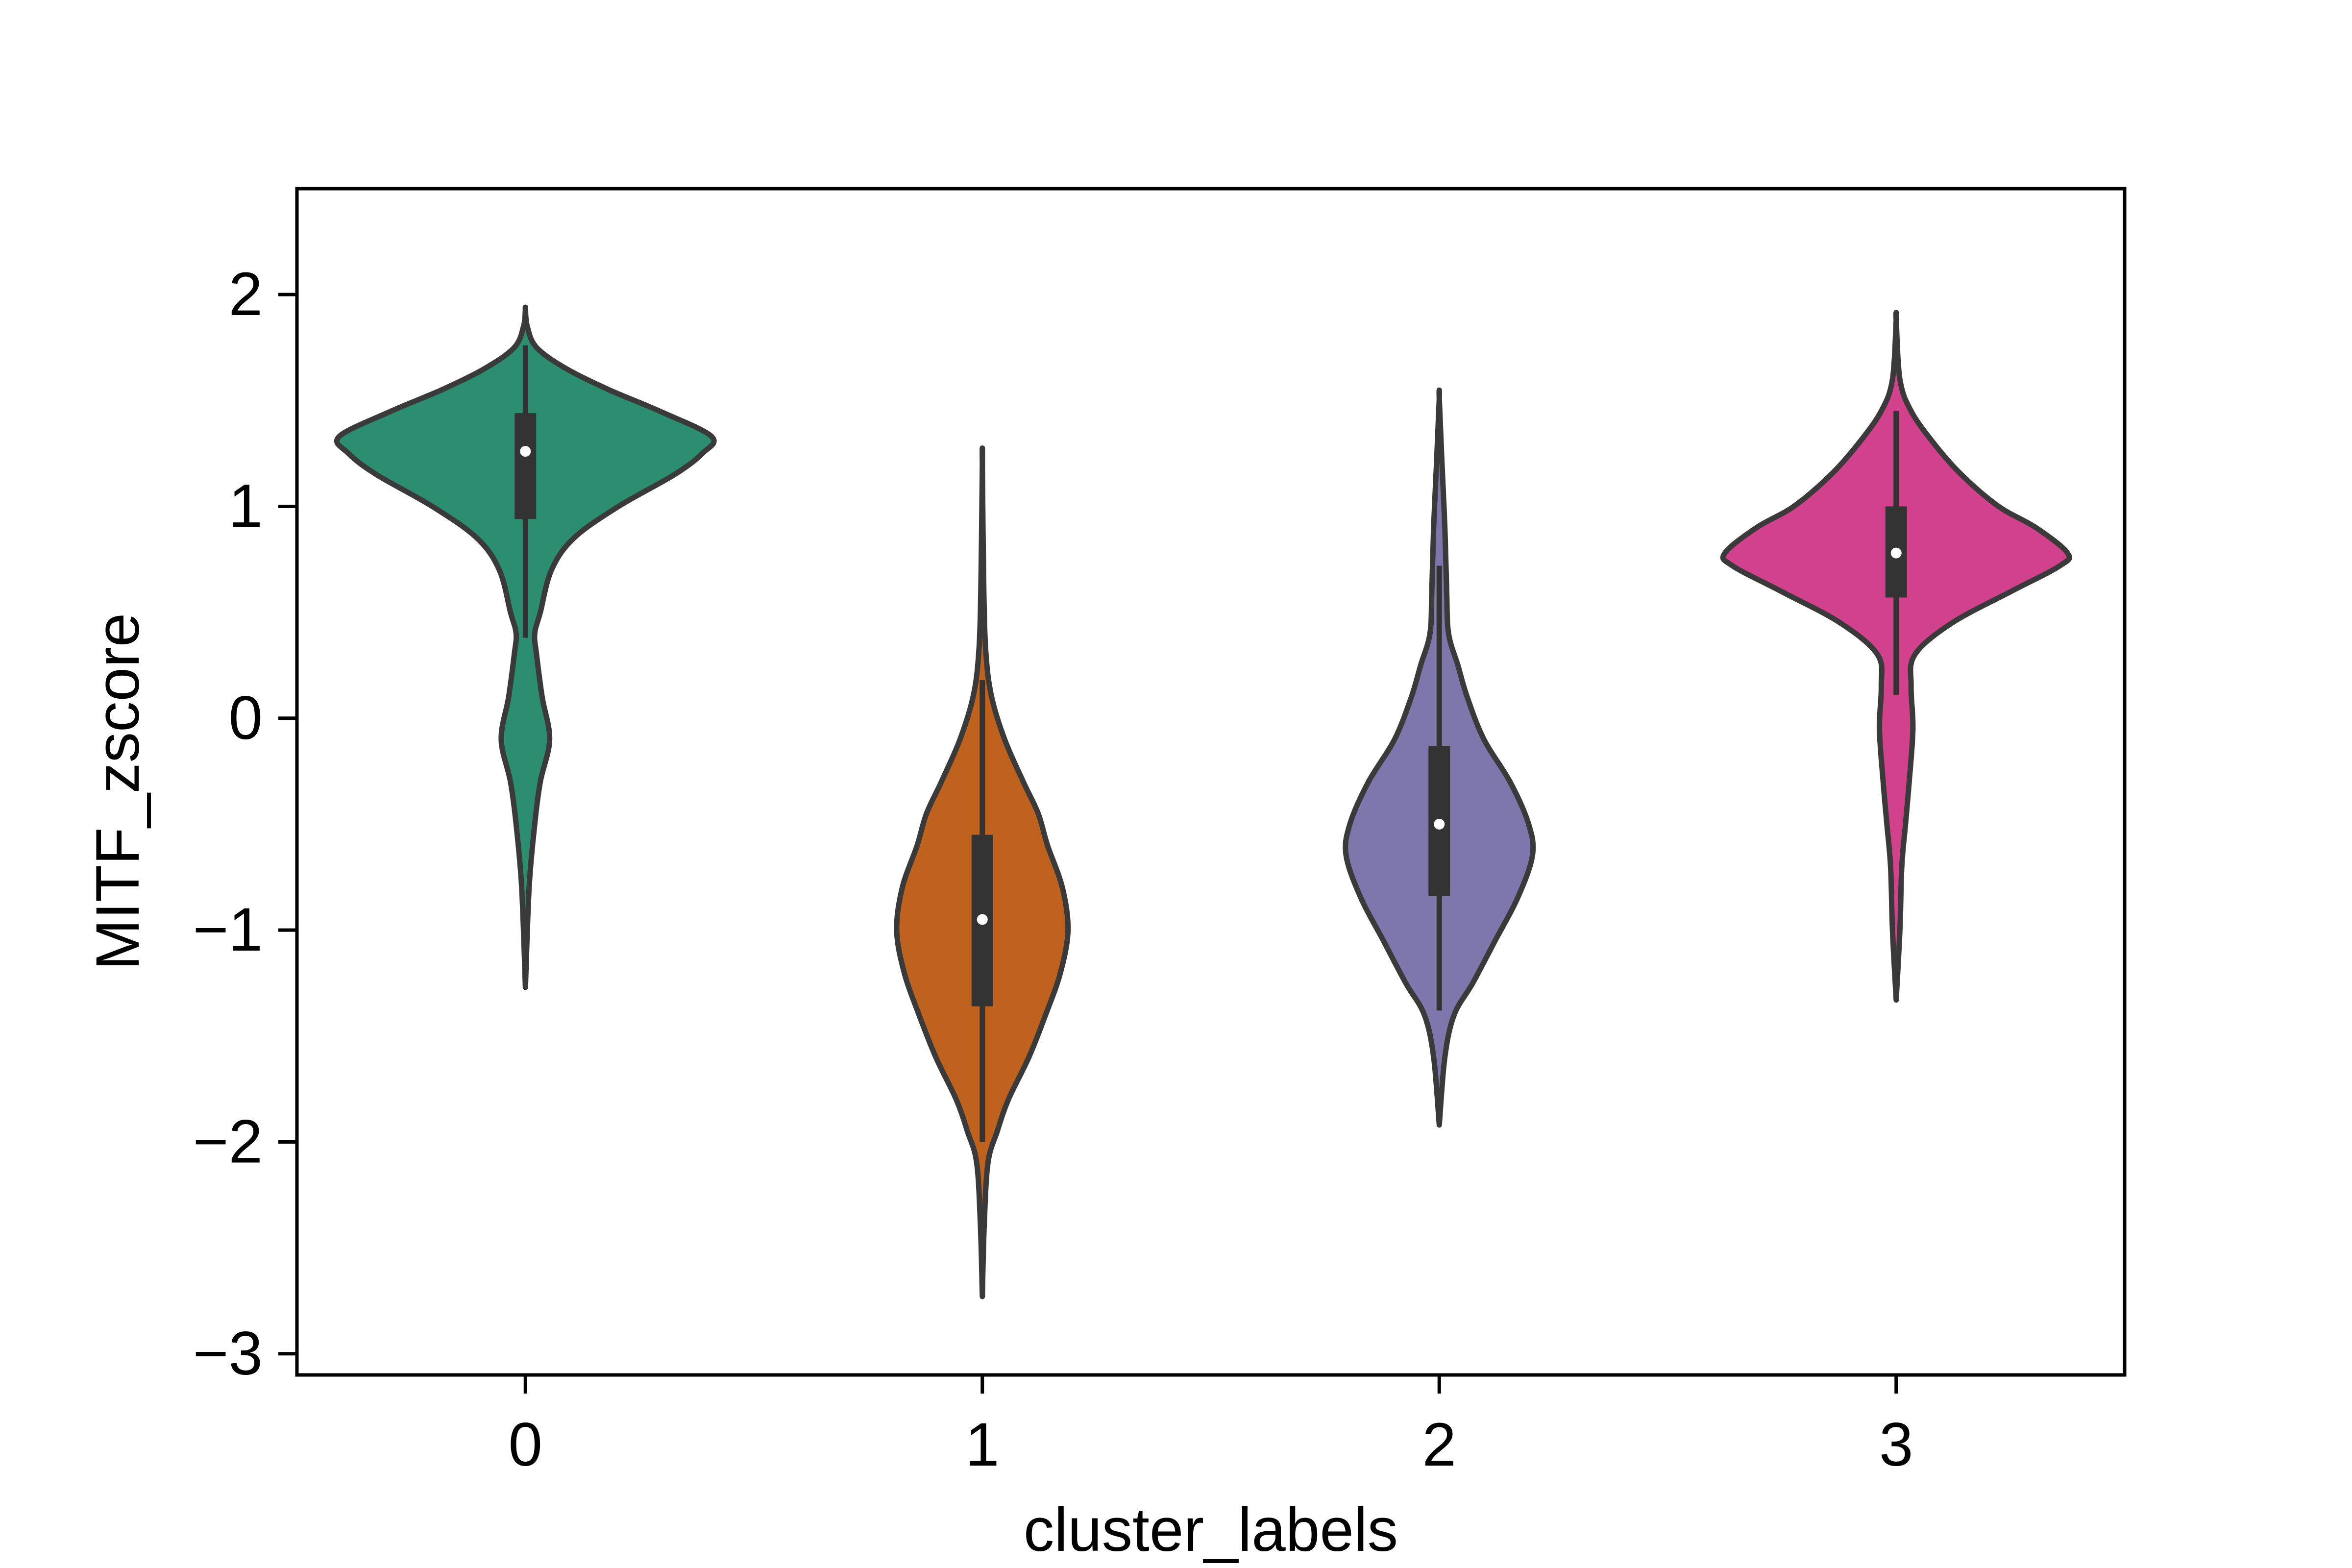 This screenshot has height=1568, width=2352. I want to click on violin-body, so click(525, 647).